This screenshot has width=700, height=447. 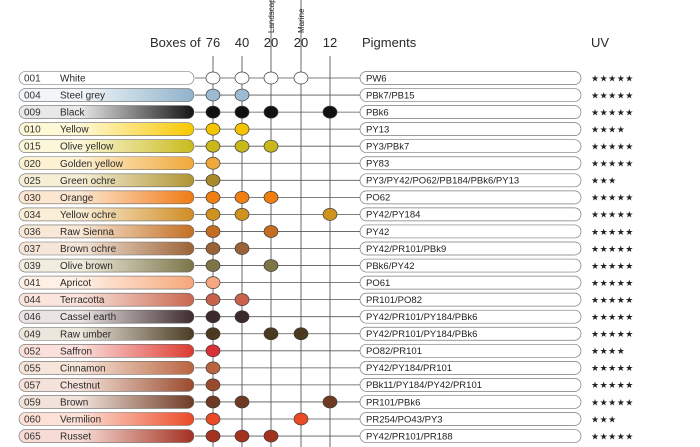 What do you see at coordinates (409, 436) in the screenshot?
I see `pigment-codes: PY42/PR101/PR188` at bounding box center [409, 436].